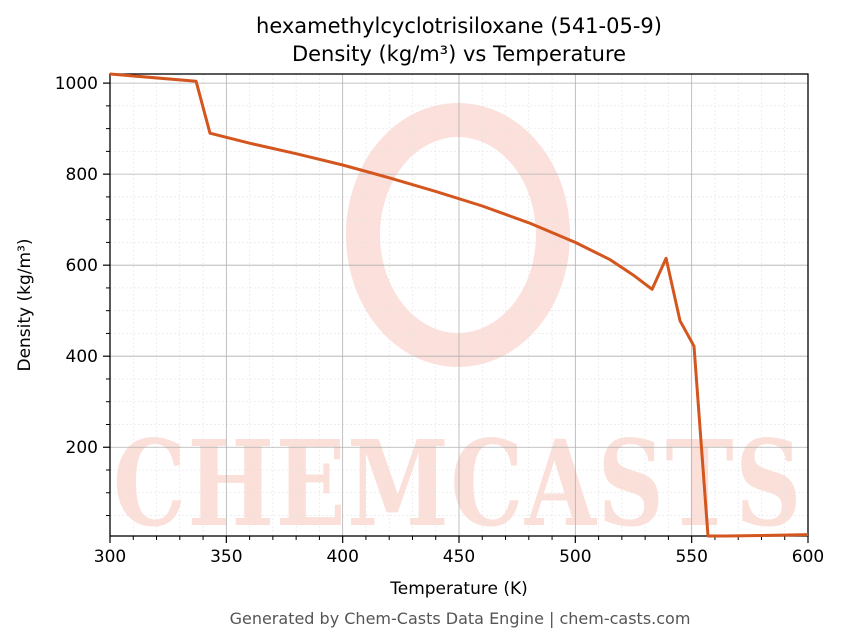  What do you see at coordinates (82, 266) in the screenshot?
I see `y-tick-label: 600` at bounding box center [82, 266].